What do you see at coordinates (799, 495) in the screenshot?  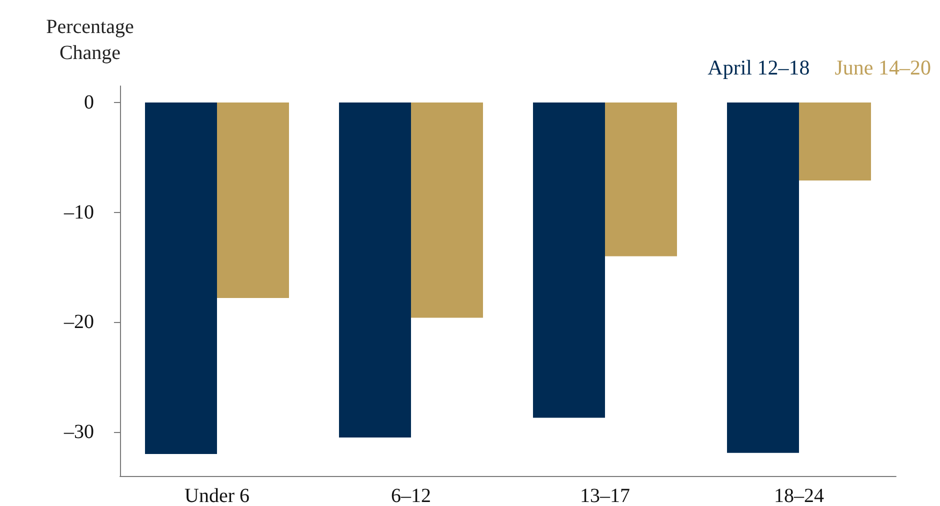 I see `x-tick-label: 18–24` at bounding box center [799, 495].